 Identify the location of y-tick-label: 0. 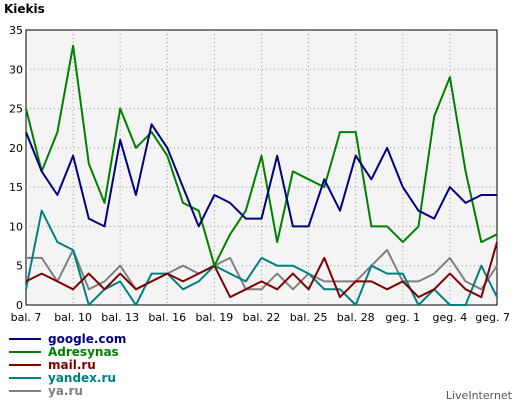
(19, 305).